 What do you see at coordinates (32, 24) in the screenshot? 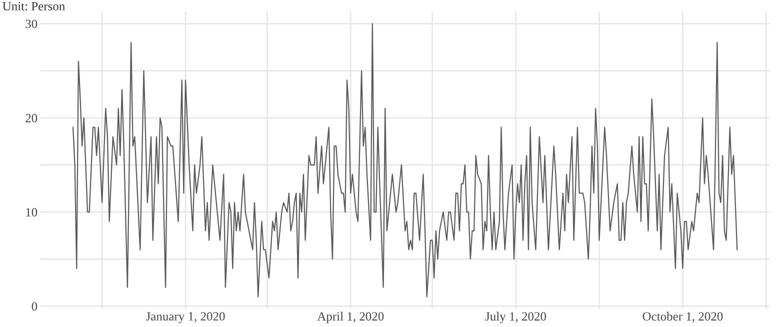
I see `y-tick-label: 30` at bounding box center [32, 24].